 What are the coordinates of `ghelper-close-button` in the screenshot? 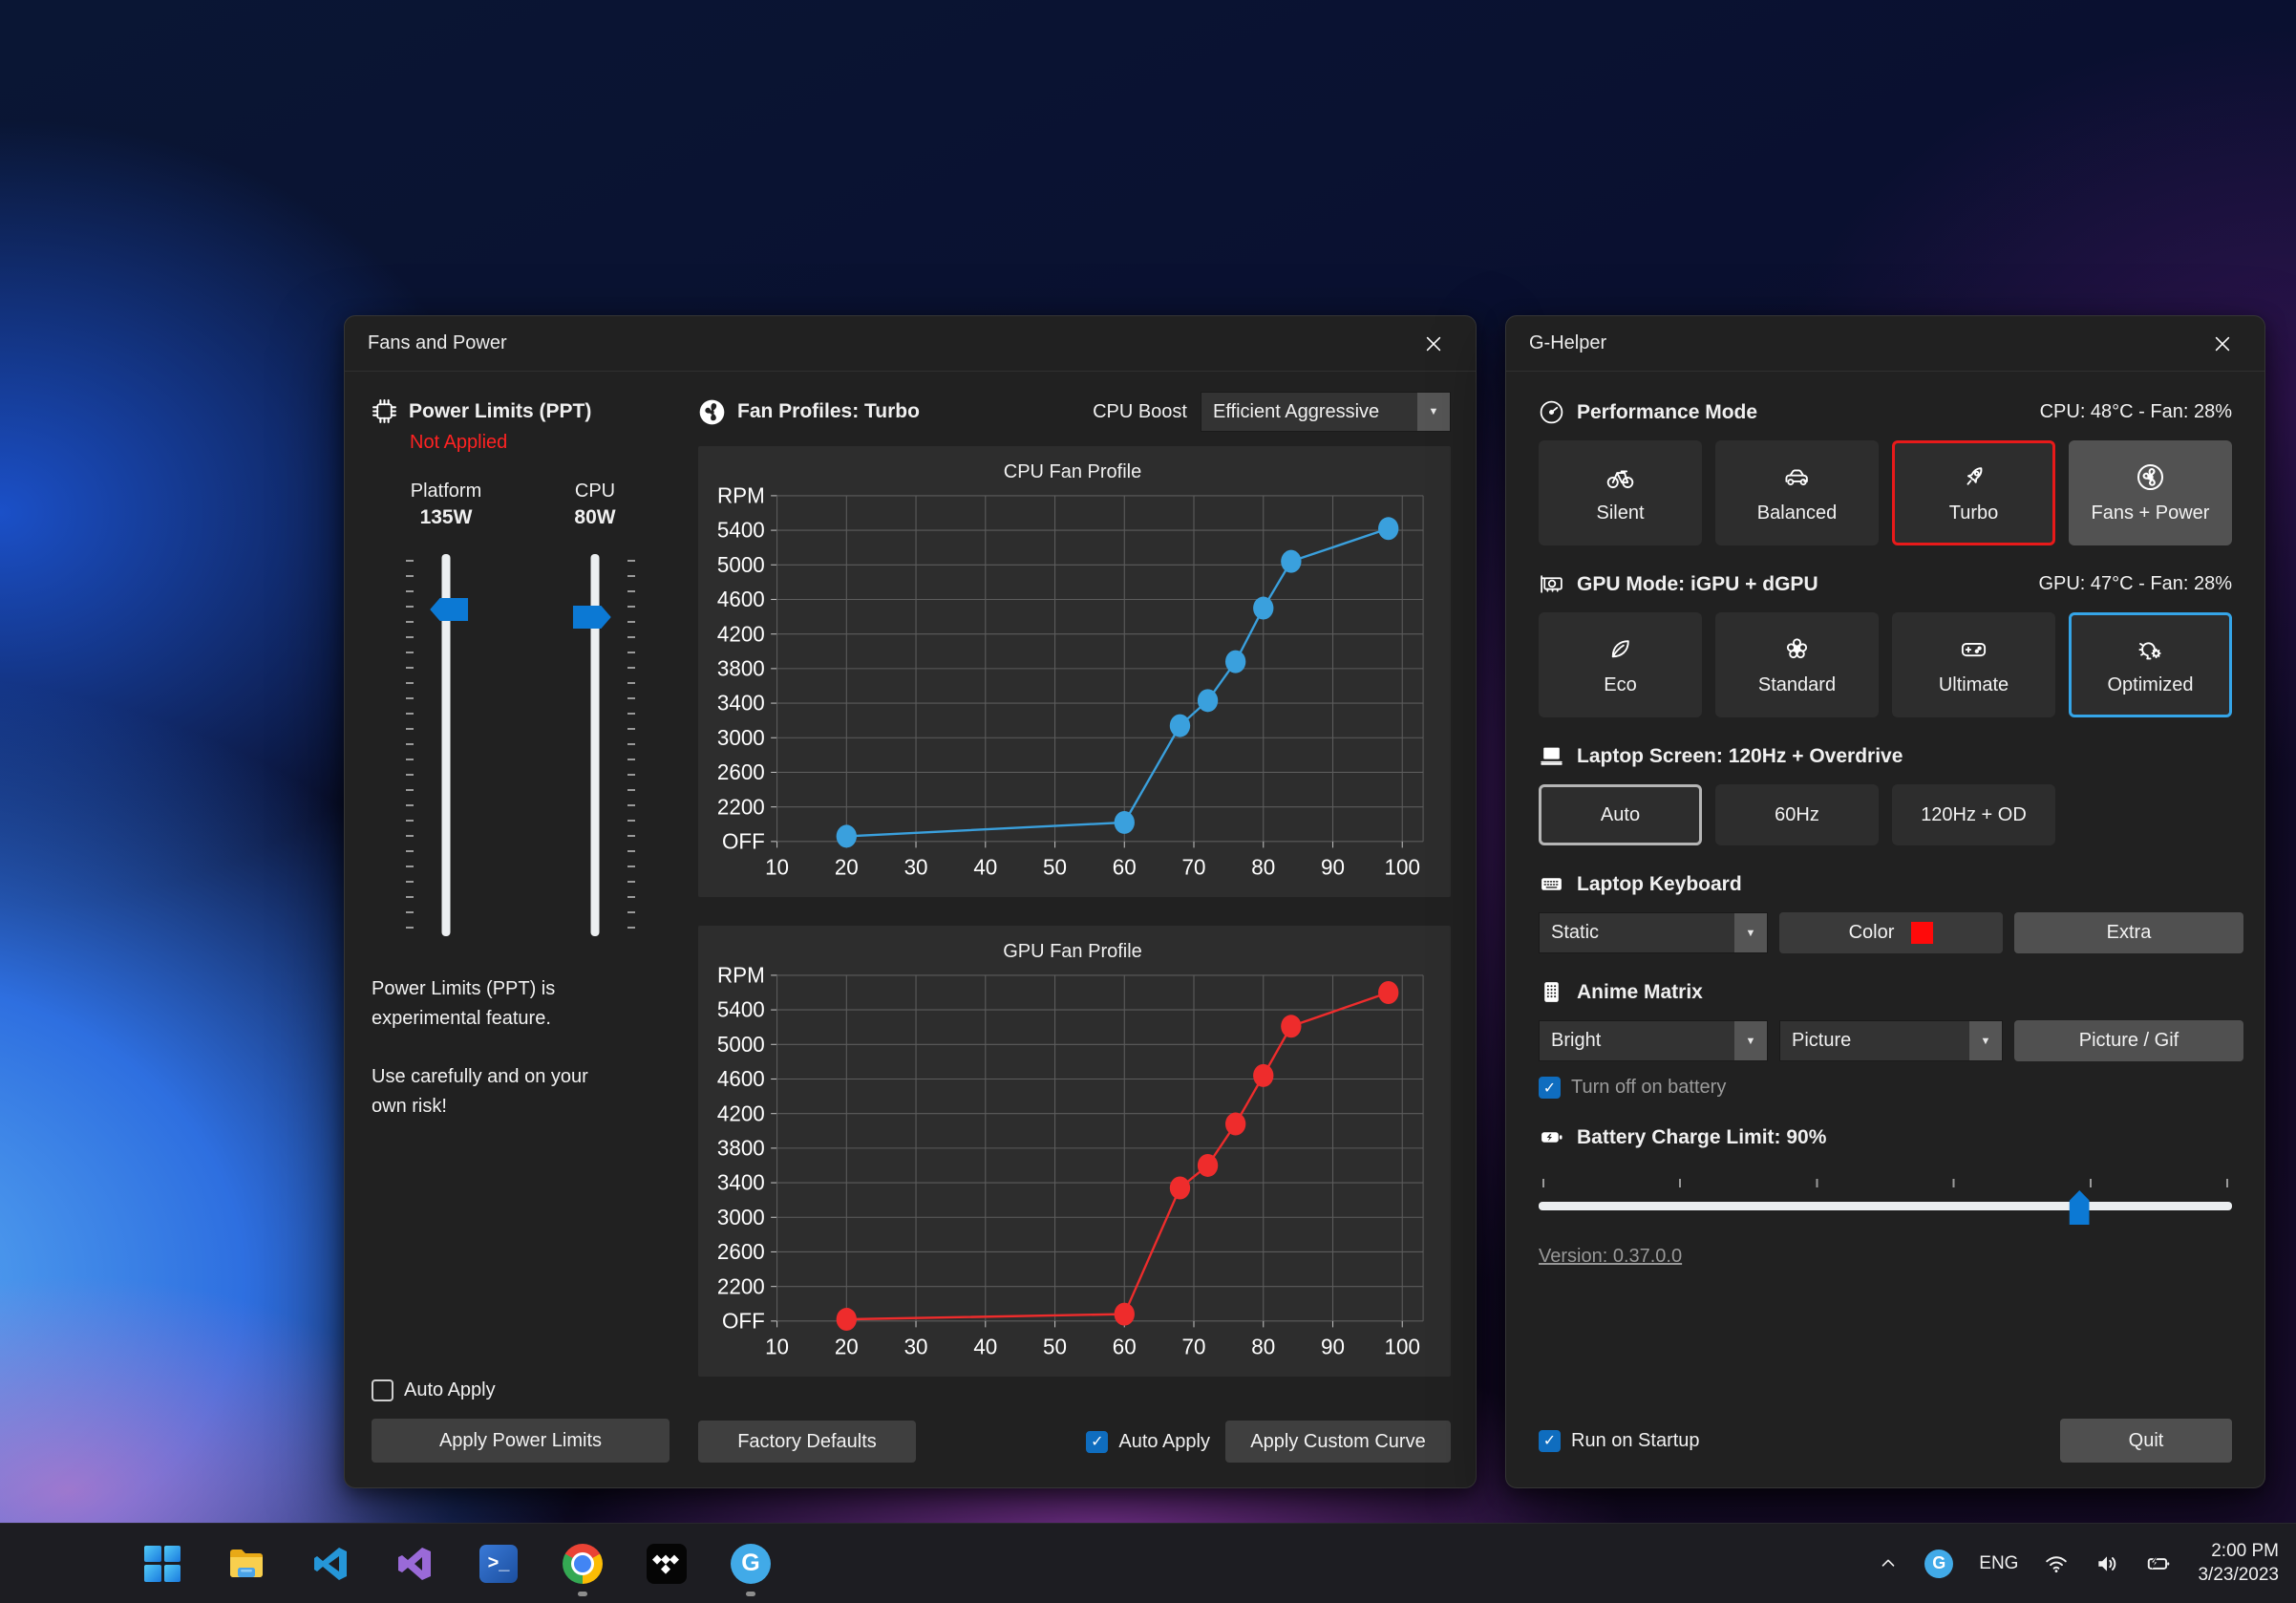 It's located at (2222, 344).